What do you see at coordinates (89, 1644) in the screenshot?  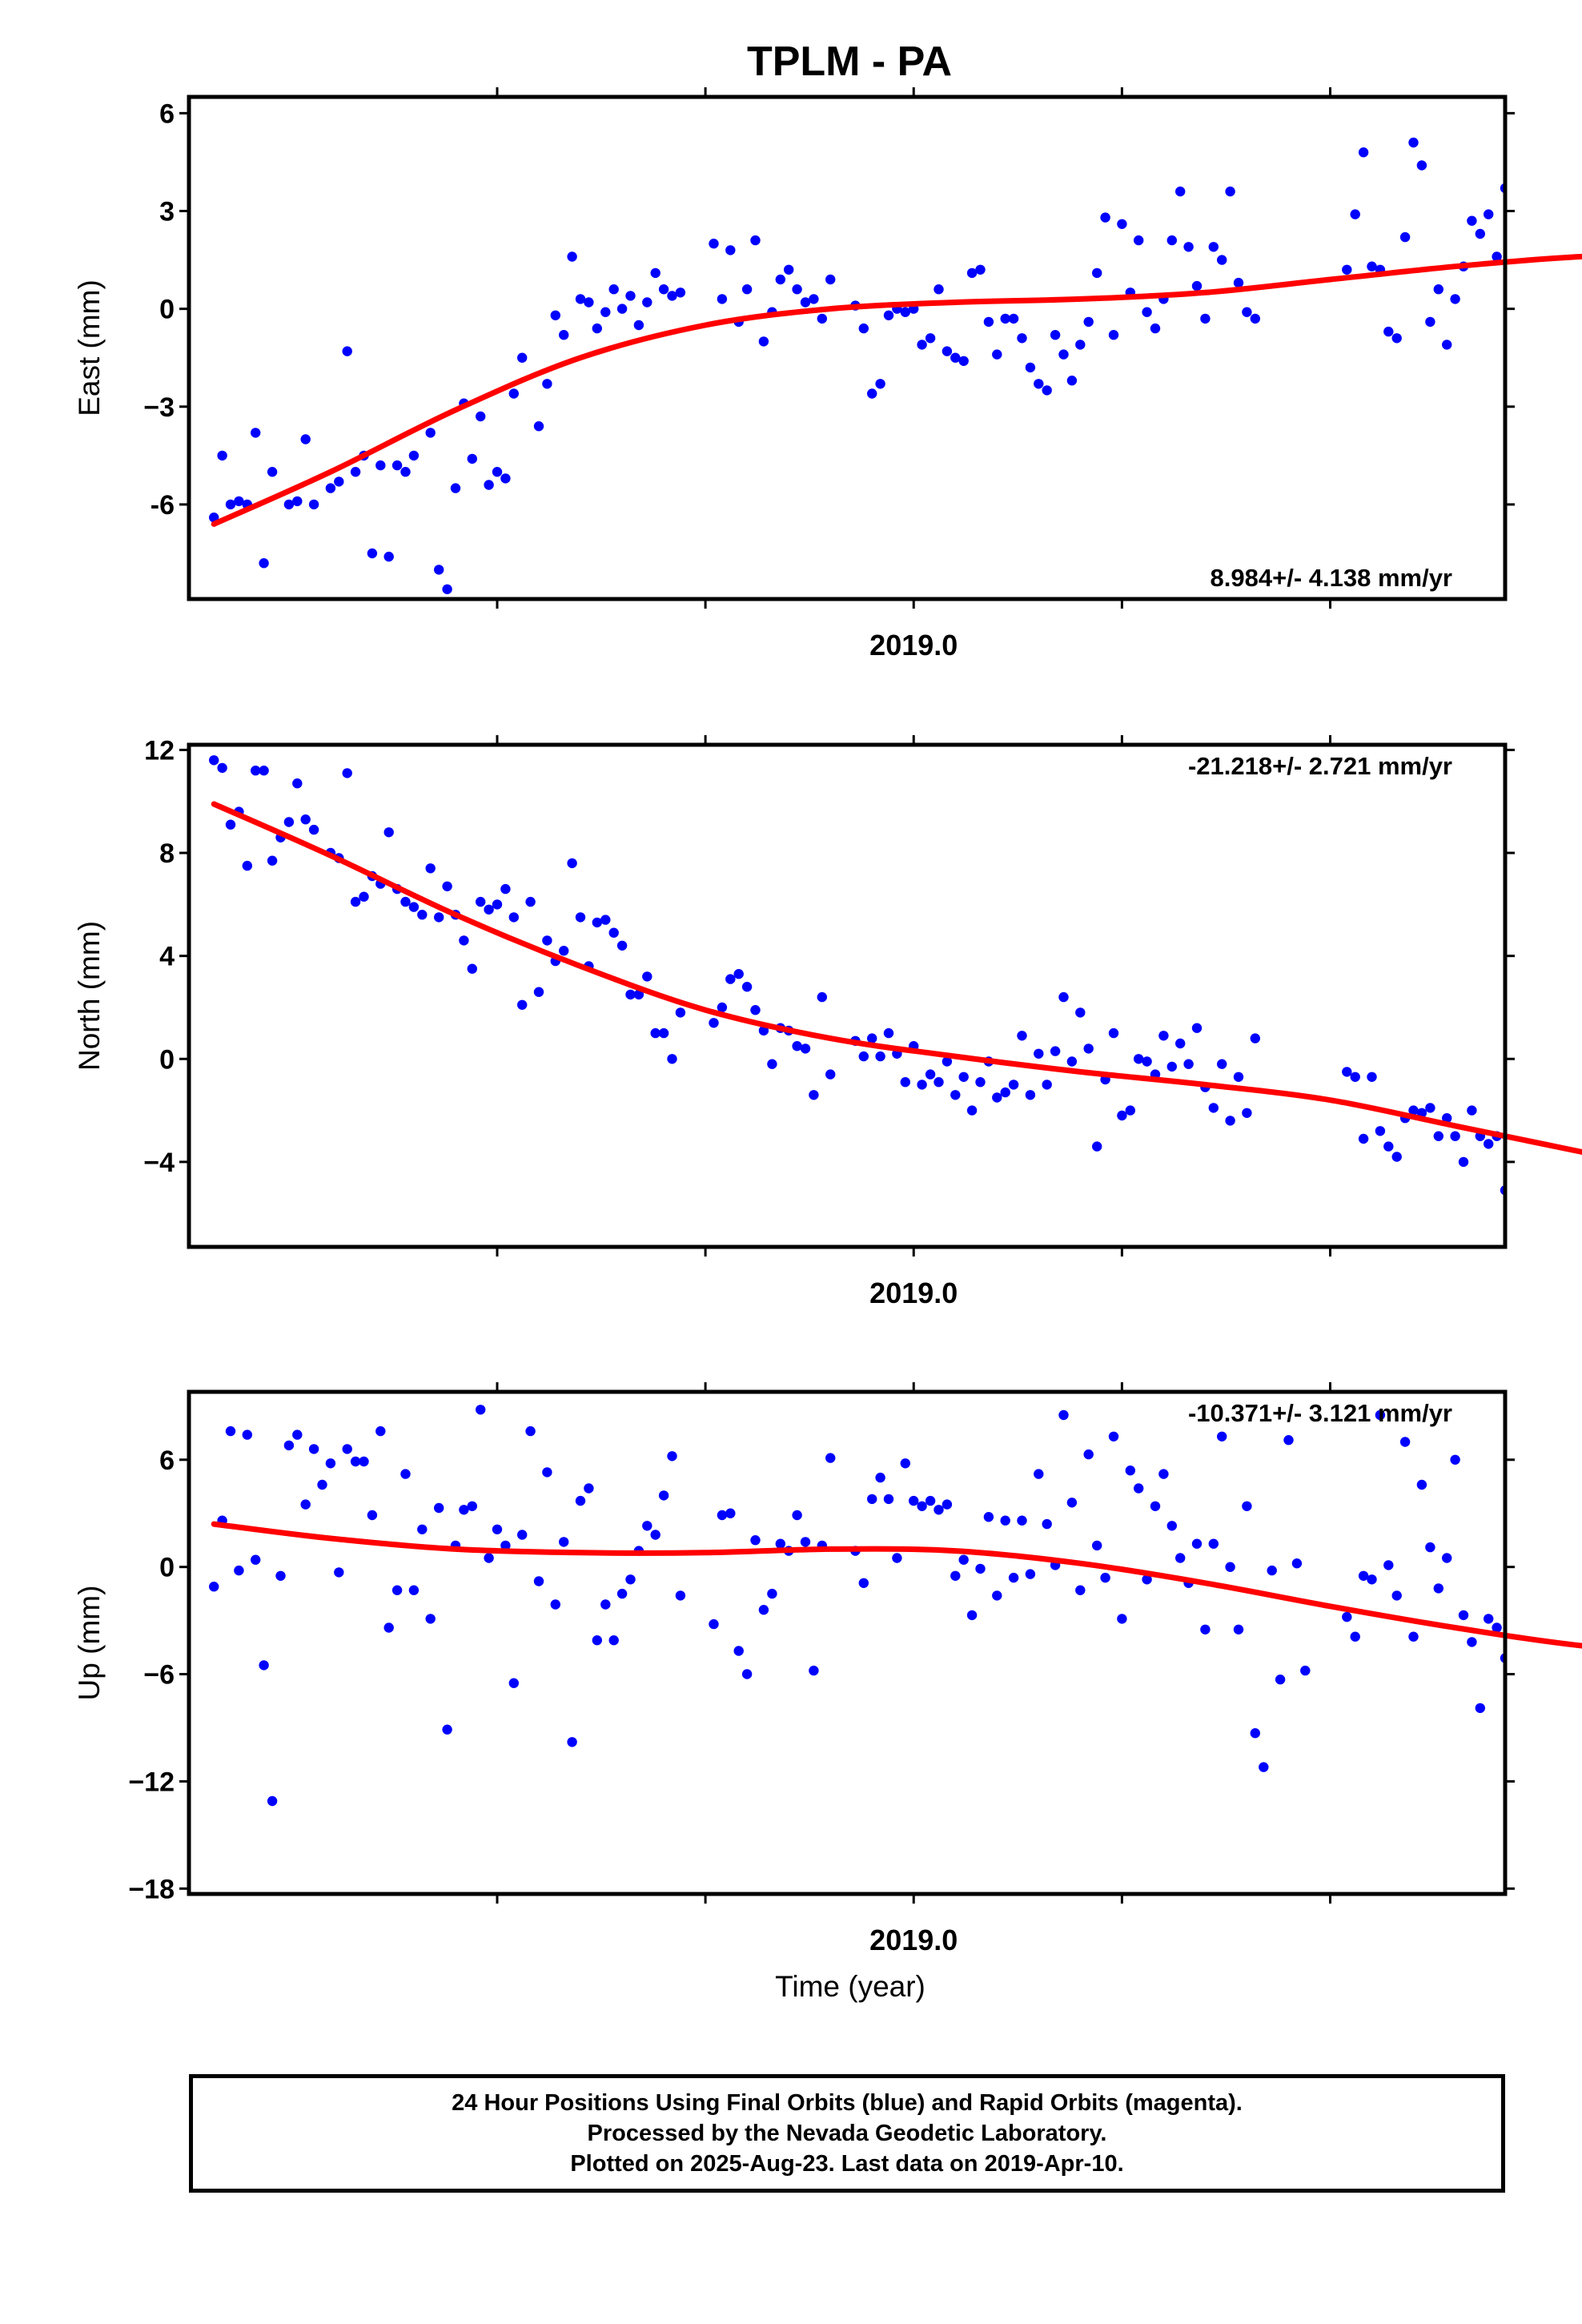 I see `y-axis-label: Up (mm)` at bounding box center [89, 1644].